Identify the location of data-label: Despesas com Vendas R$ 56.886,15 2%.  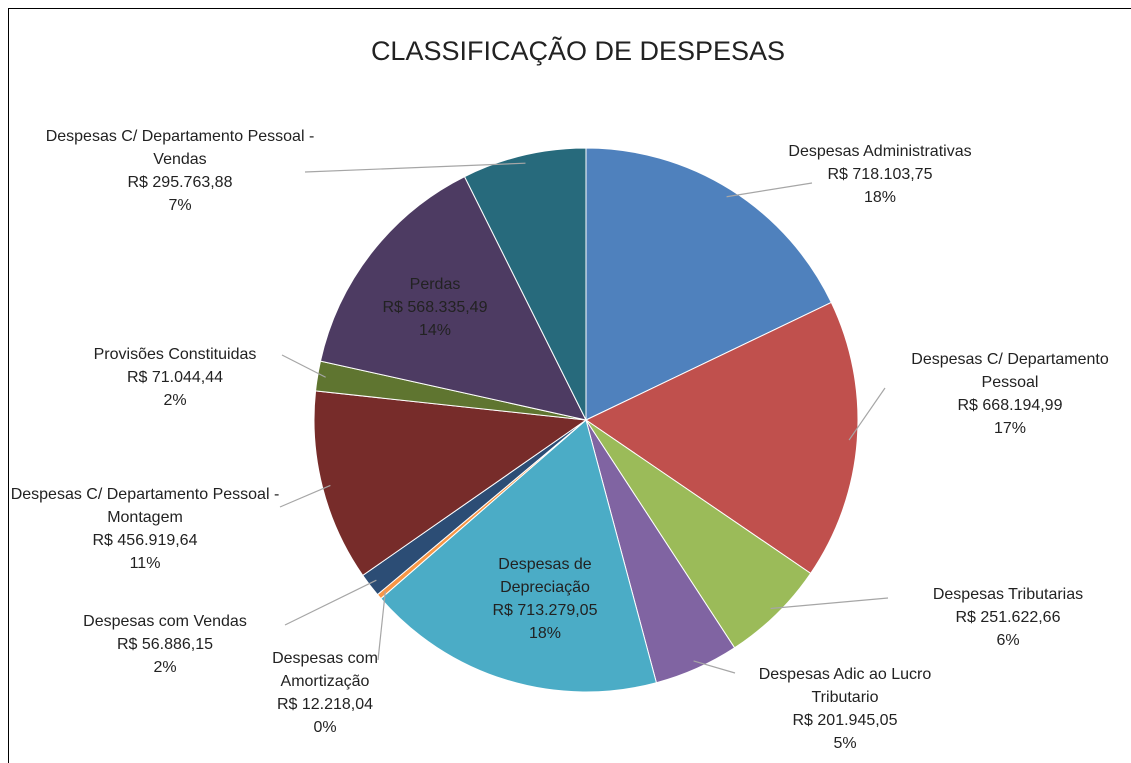
(165, 644).